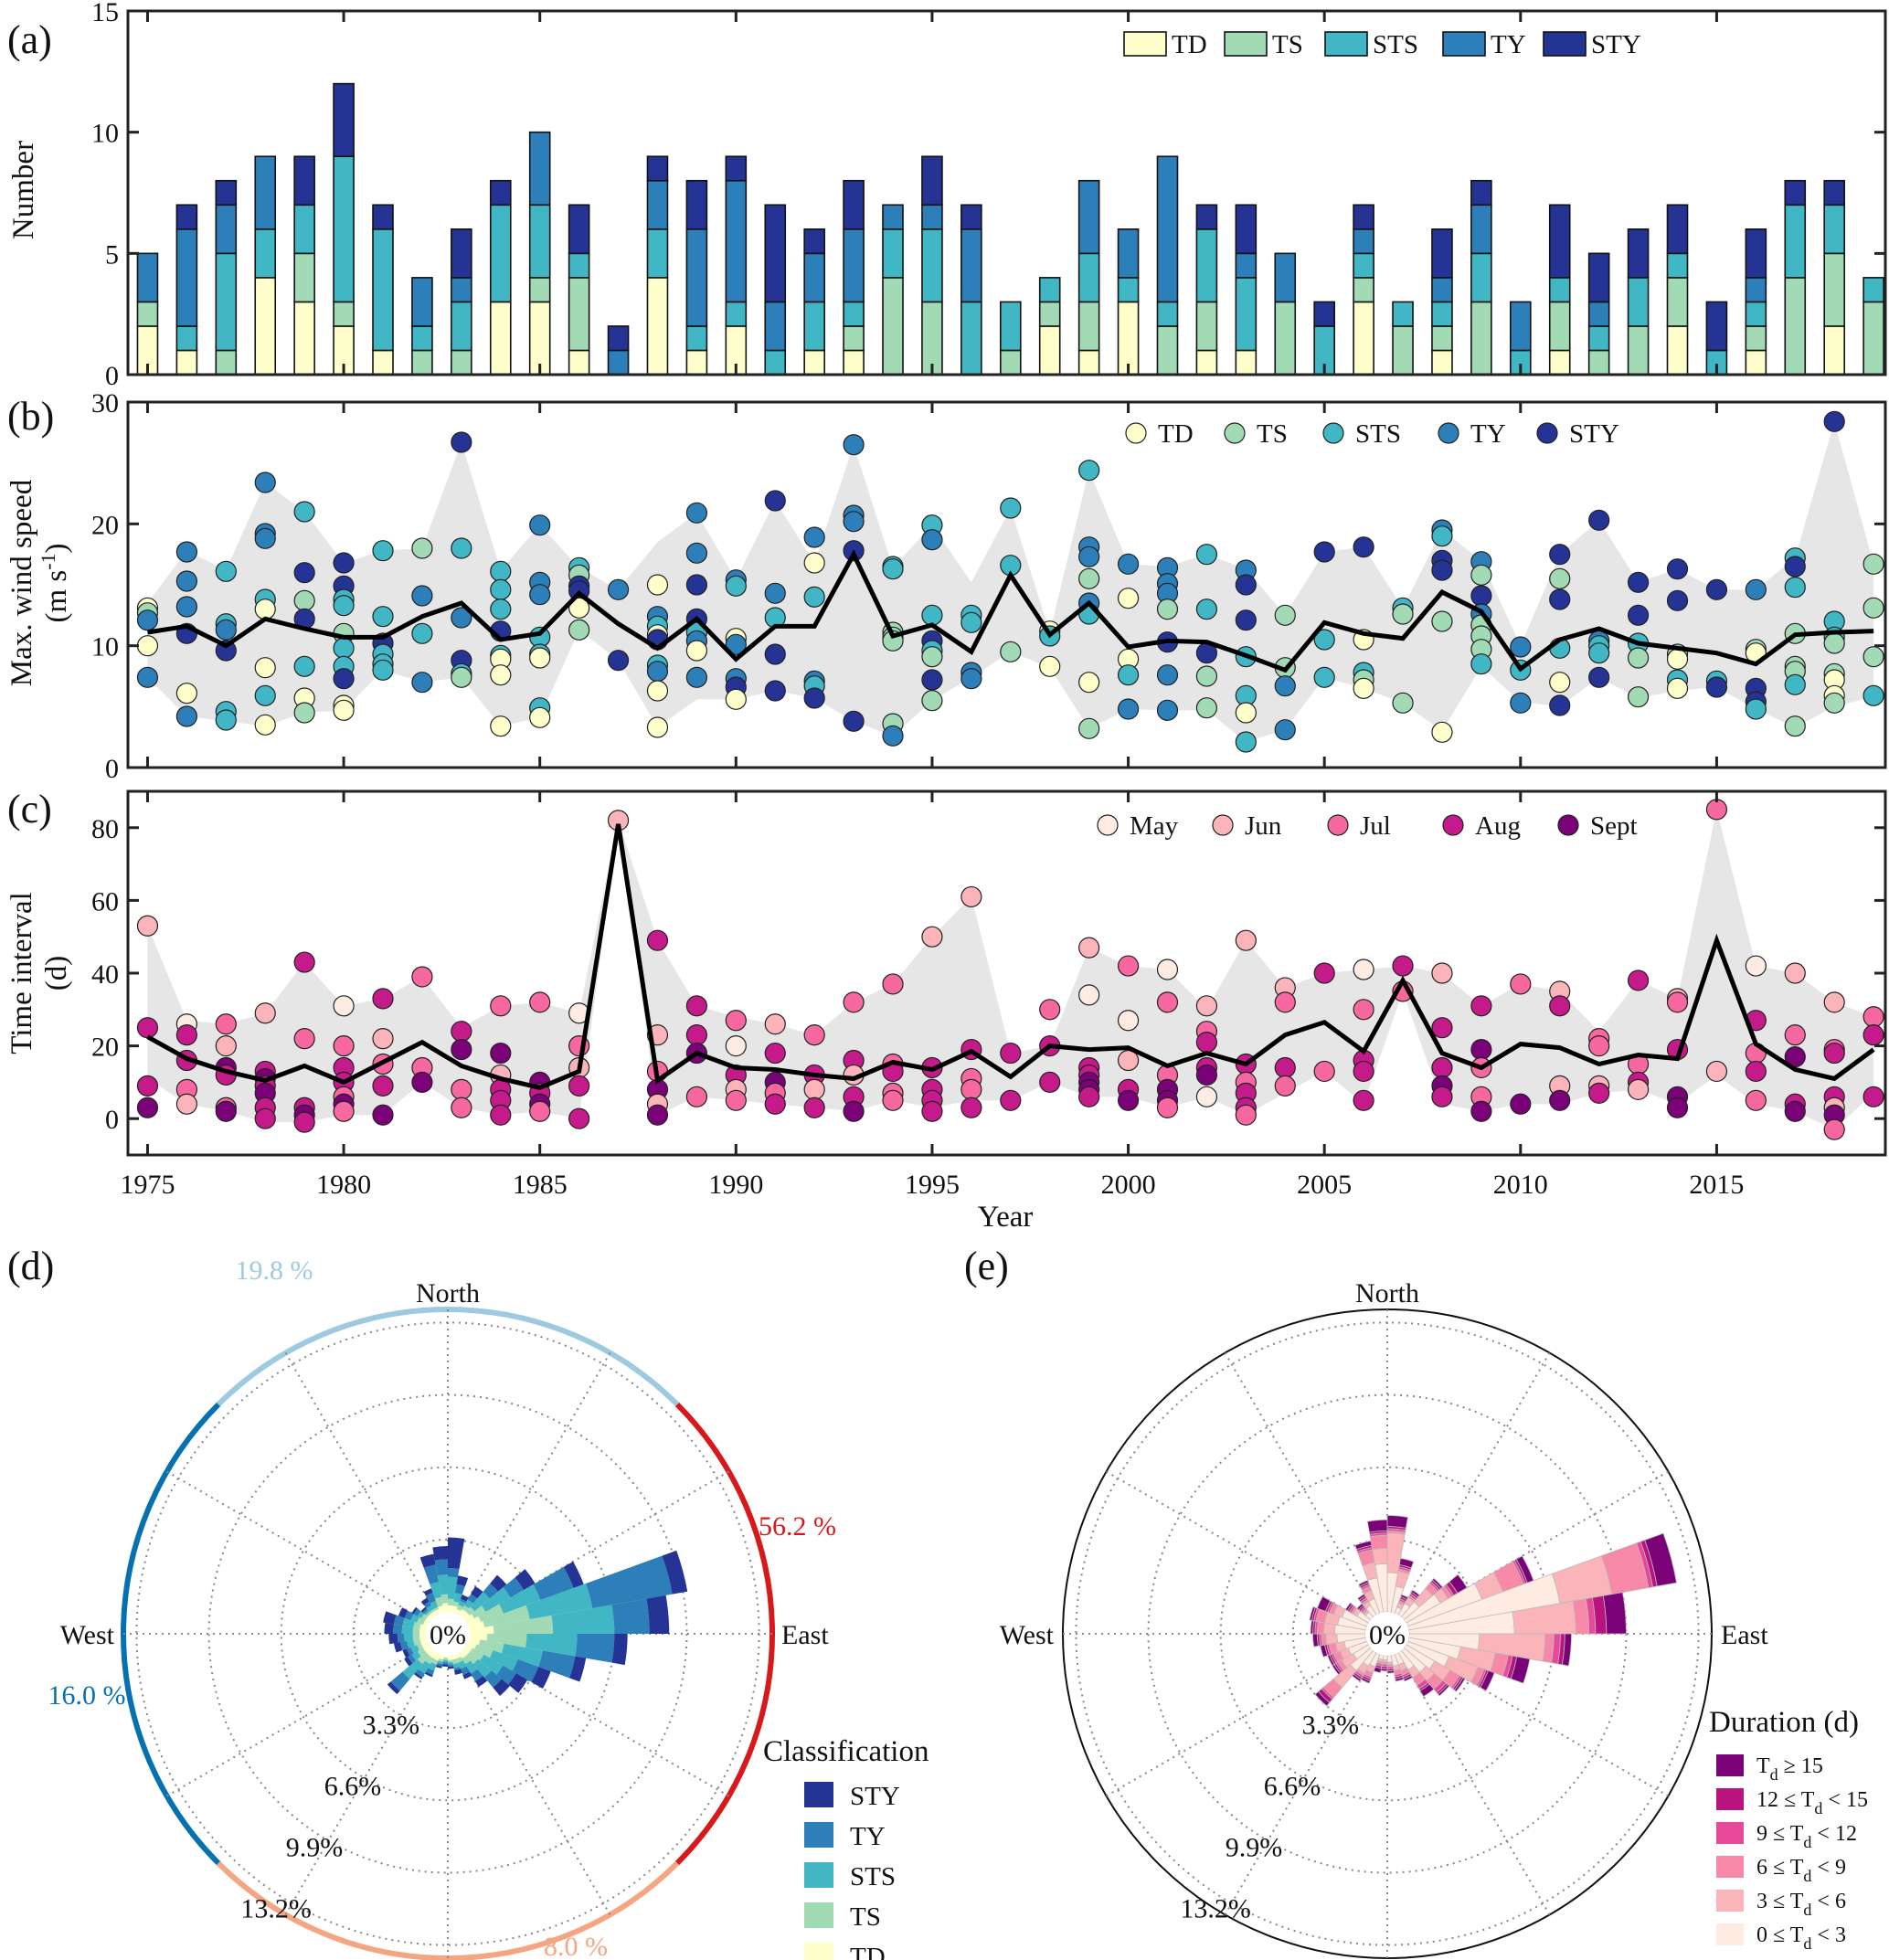  Describe the element at coordinates (265, 253) in the screenshot. I see `bar-segment-sts-1978` at that location.